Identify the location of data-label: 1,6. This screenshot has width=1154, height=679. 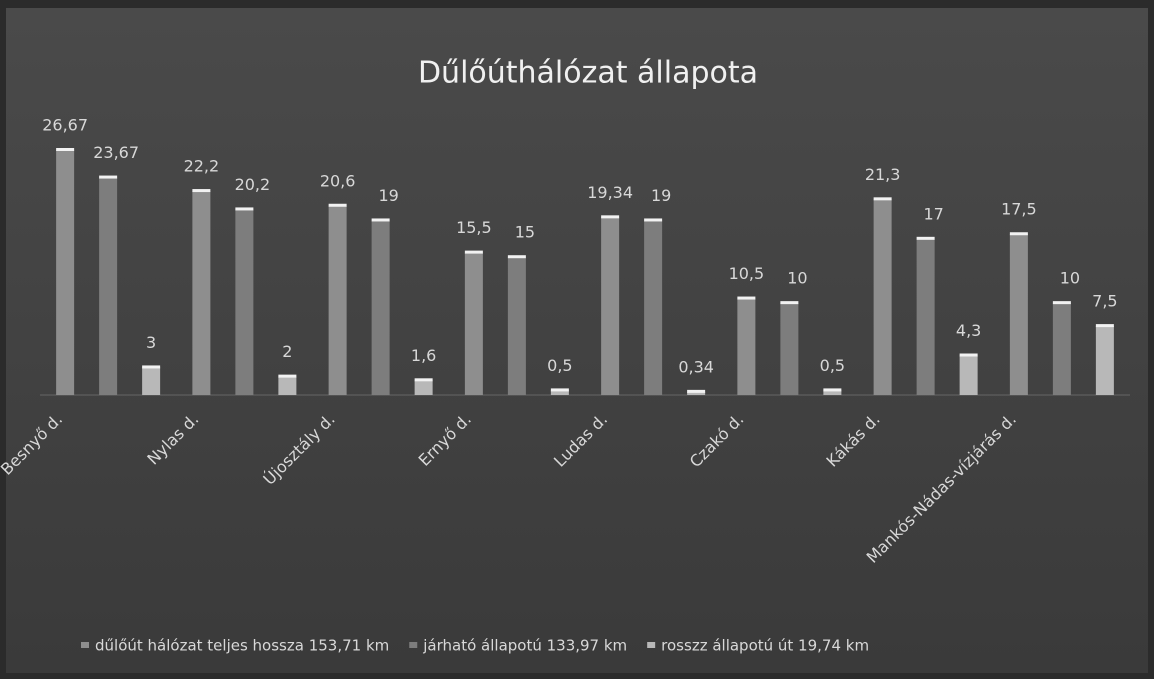
(423, 355).